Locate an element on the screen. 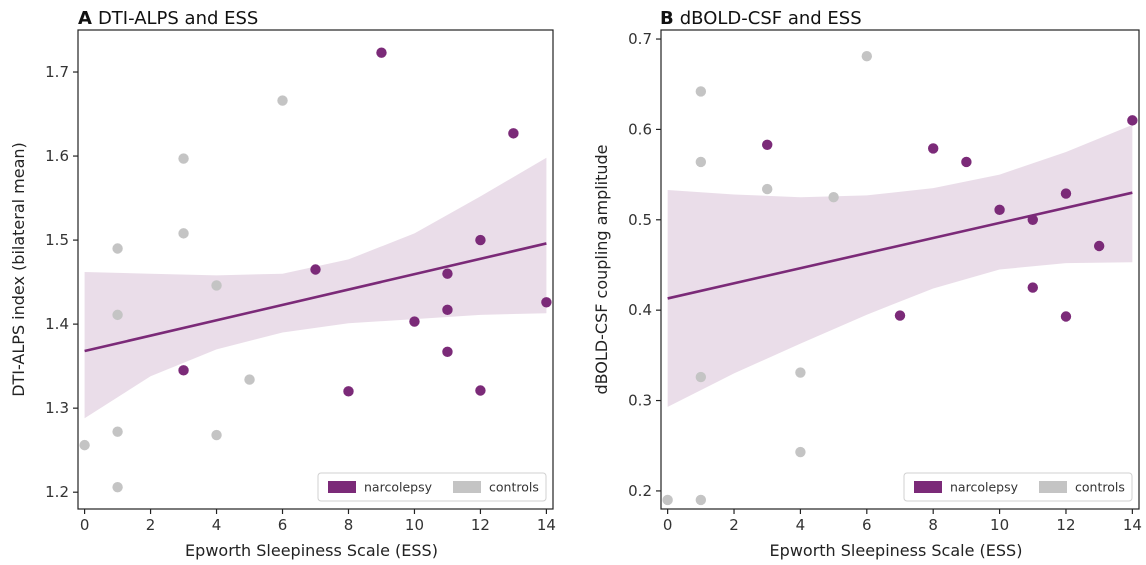  y-tick-label: 1.7 is located at coordinates (57, 72).